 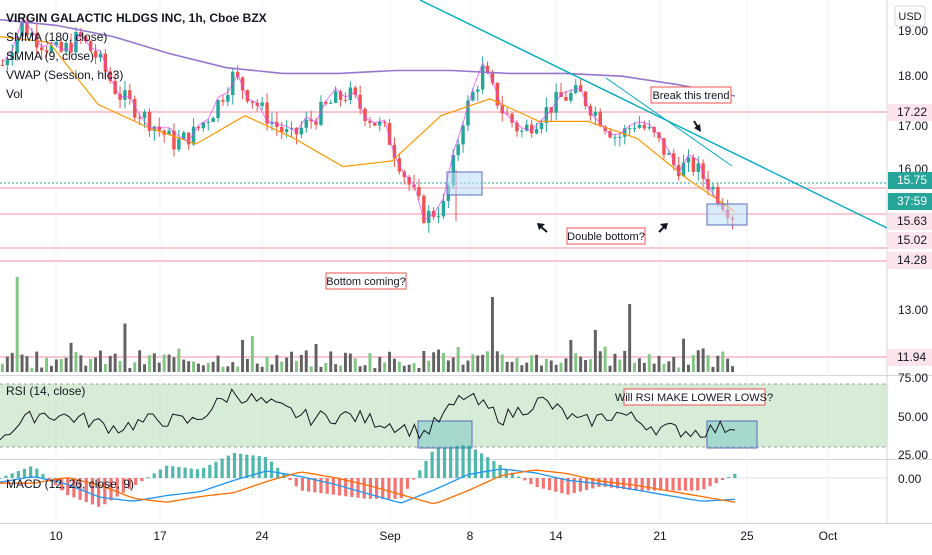 What do you see at coordinates (910, 16) in the screenshot?
I see `currency-button: USD` at bounding box center [910, 16].